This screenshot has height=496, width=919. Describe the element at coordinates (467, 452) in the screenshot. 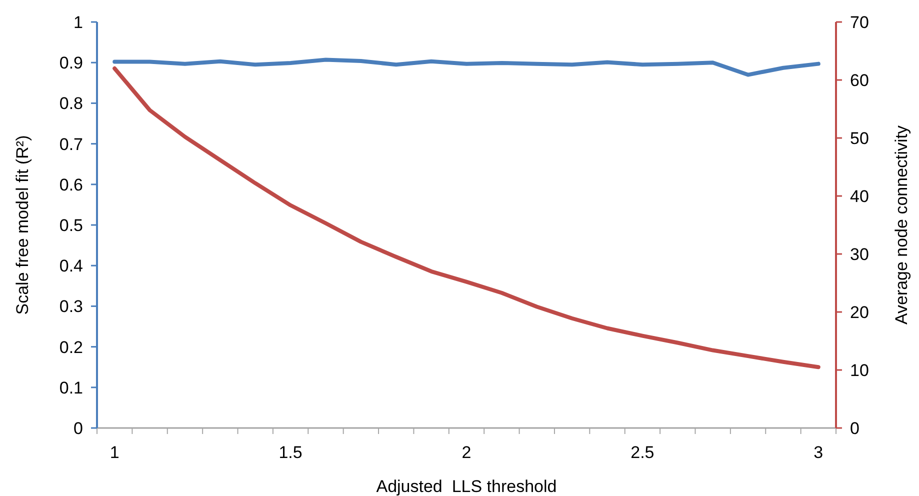

I see `x-tick-label: 2` at that location.